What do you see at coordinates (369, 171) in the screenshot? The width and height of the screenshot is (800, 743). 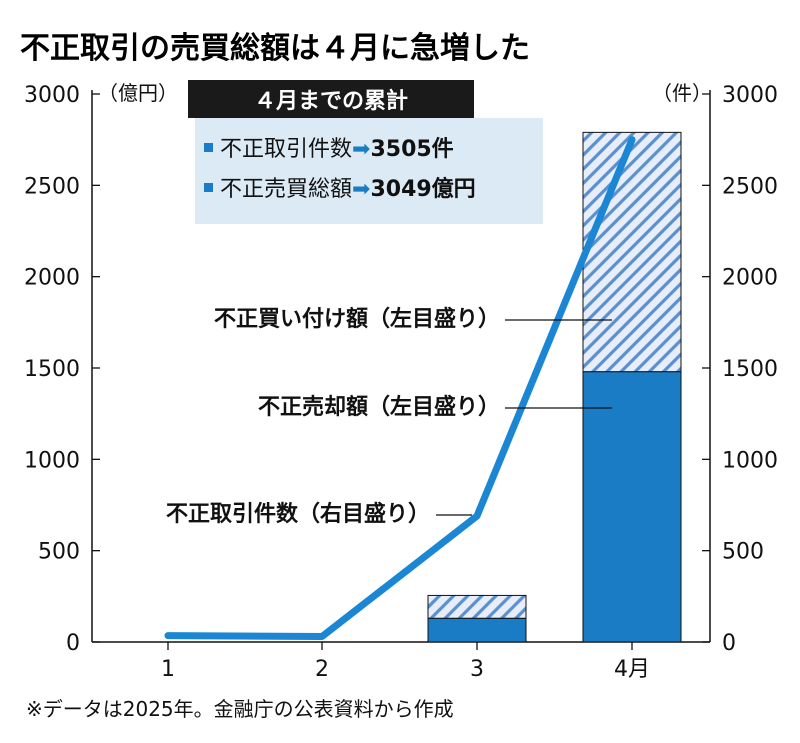 I see `summary-box-background` at bounding box center [369, 171].